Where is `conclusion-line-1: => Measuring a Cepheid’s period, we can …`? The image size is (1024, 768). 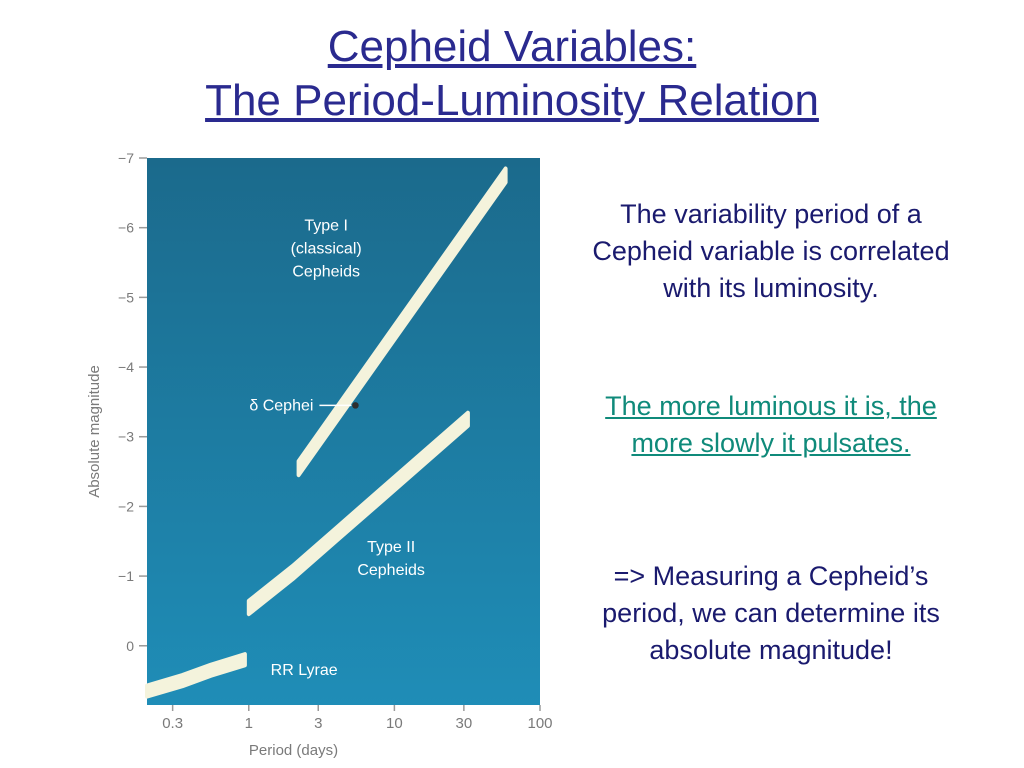 conclusion-line-1: => Measuring a Cepheid’s period, we can … is located at coordinates (771, 613).